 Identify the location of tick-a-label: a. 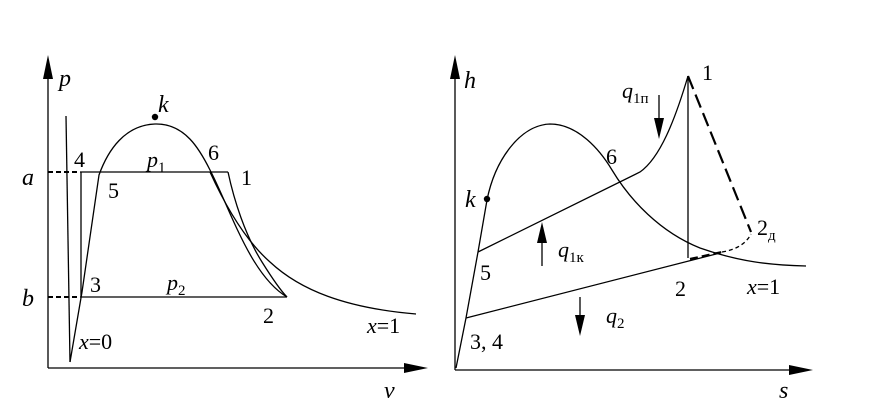
(28, 178).